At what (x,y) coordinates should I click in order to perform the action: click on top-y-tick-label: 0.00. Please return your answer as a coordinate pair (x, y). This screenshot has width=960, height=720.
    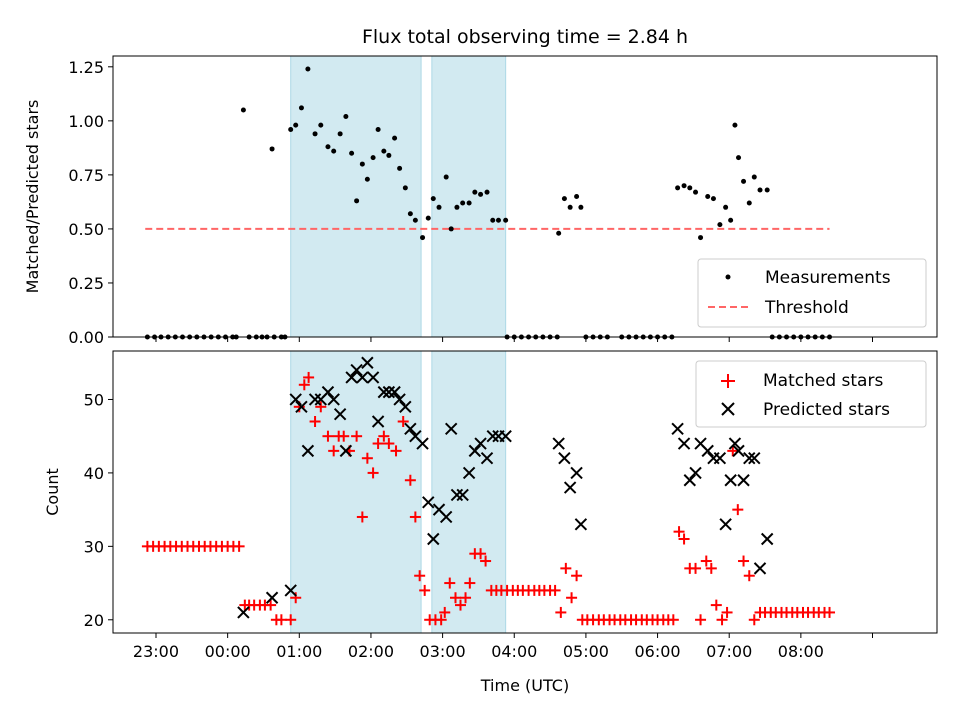
    Looking at the image, I should click on (86, 337).